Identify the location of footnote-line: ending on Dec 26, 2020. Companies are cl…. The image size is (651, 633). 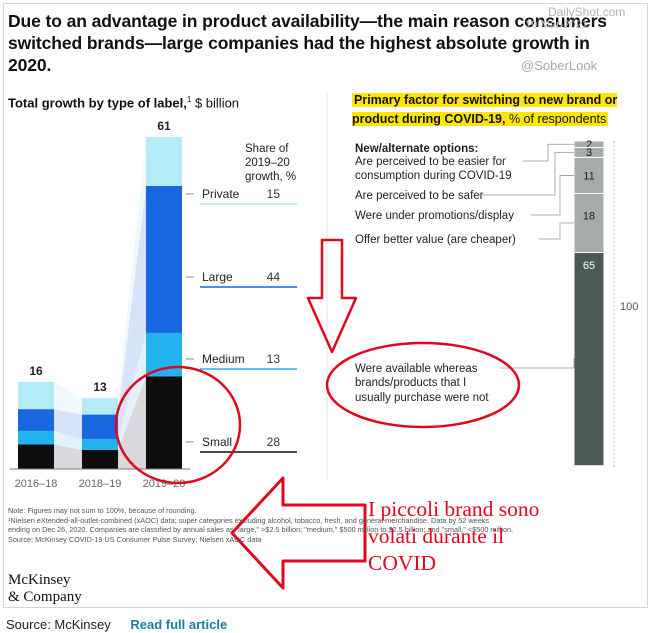
(261, 529).